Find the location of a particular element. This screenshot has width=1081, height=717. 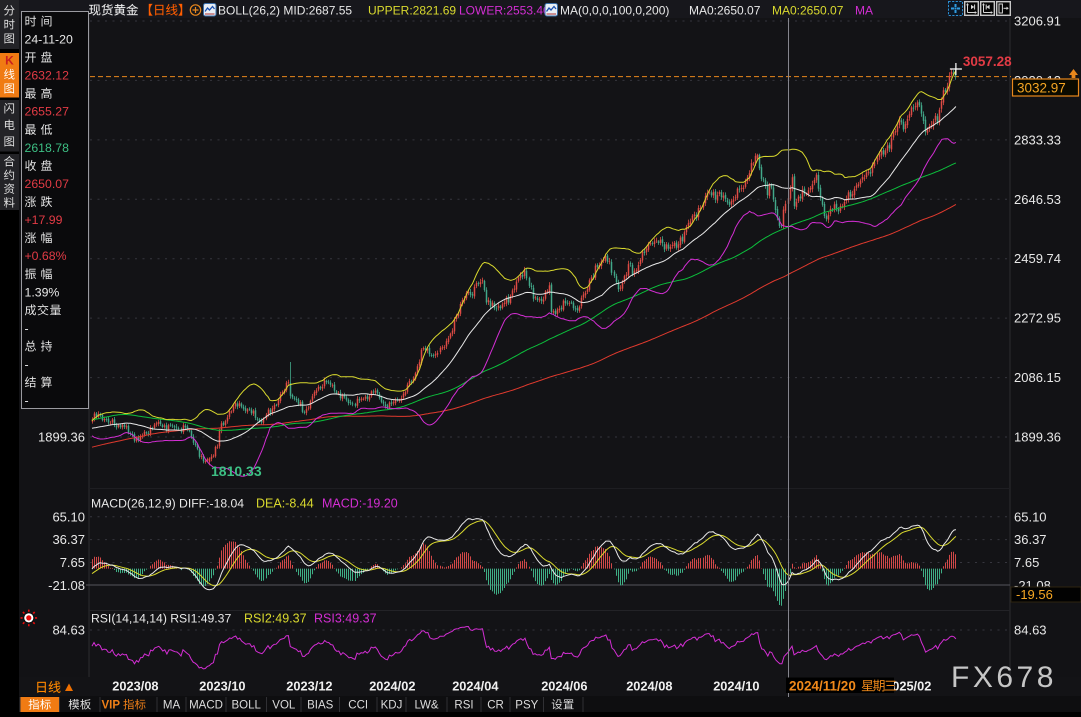

svg-text: 2025/02 is located at coordinates (908, 686).